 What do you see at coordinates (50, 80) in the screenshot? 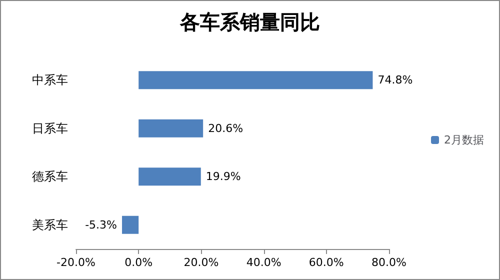
I see `y-tick-label: 中系车` at bounding box center [50, 80].